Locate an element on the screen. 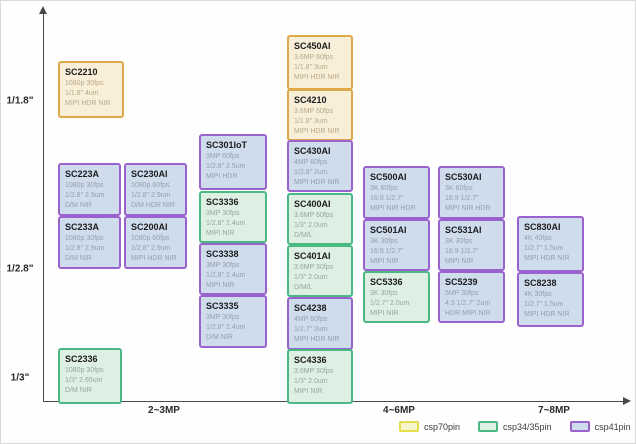  product-name: SC4238 is located at coordinates (310, 308).